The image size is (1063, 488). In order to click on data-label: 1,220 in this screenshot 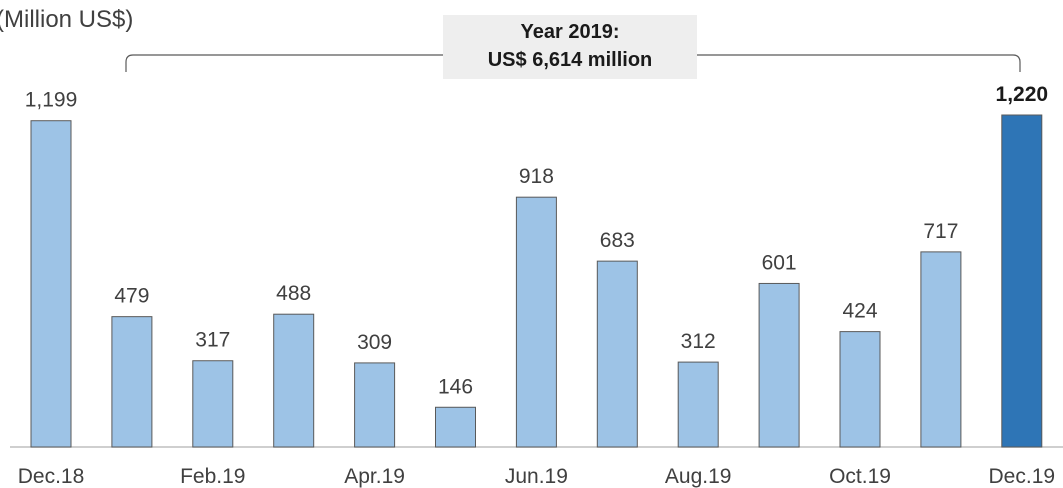, I will do `click(1022, 94)`.